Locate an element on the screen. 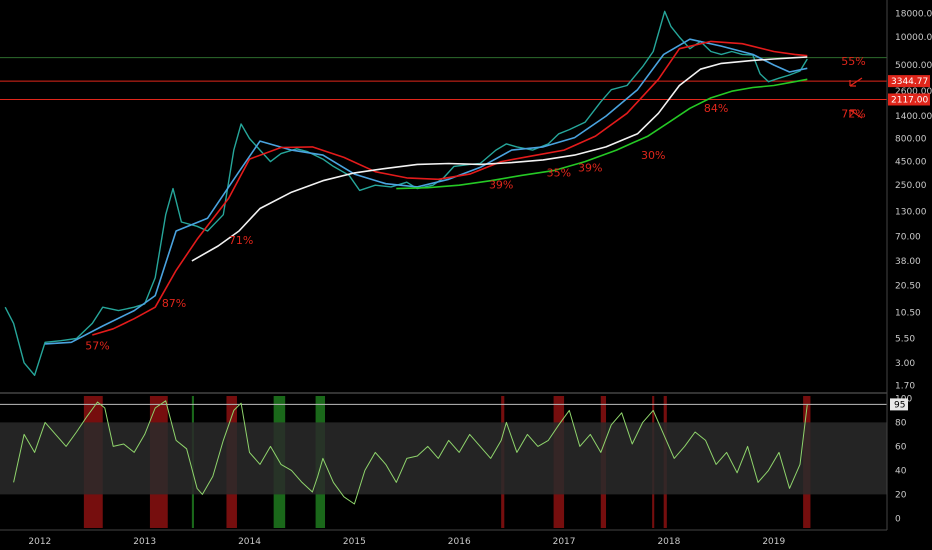  price-tick-label: 18000.00 is located at coordinates (913, 15).